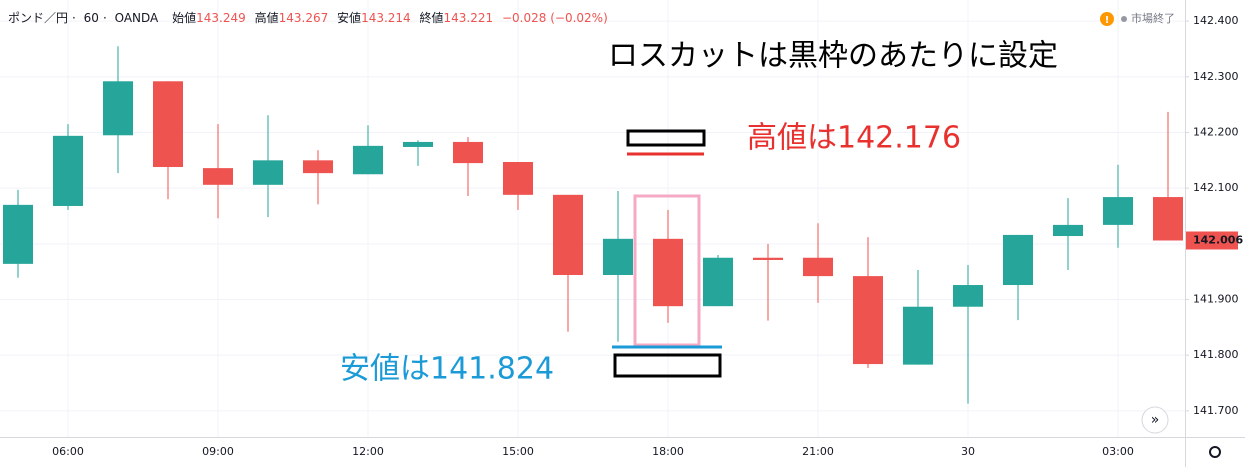 The height and width of the screenshot is (467, 1245). Describe the element at coordinates (368, 451) in the screenshot. I see `x-tick-label: 12:00` at that location.